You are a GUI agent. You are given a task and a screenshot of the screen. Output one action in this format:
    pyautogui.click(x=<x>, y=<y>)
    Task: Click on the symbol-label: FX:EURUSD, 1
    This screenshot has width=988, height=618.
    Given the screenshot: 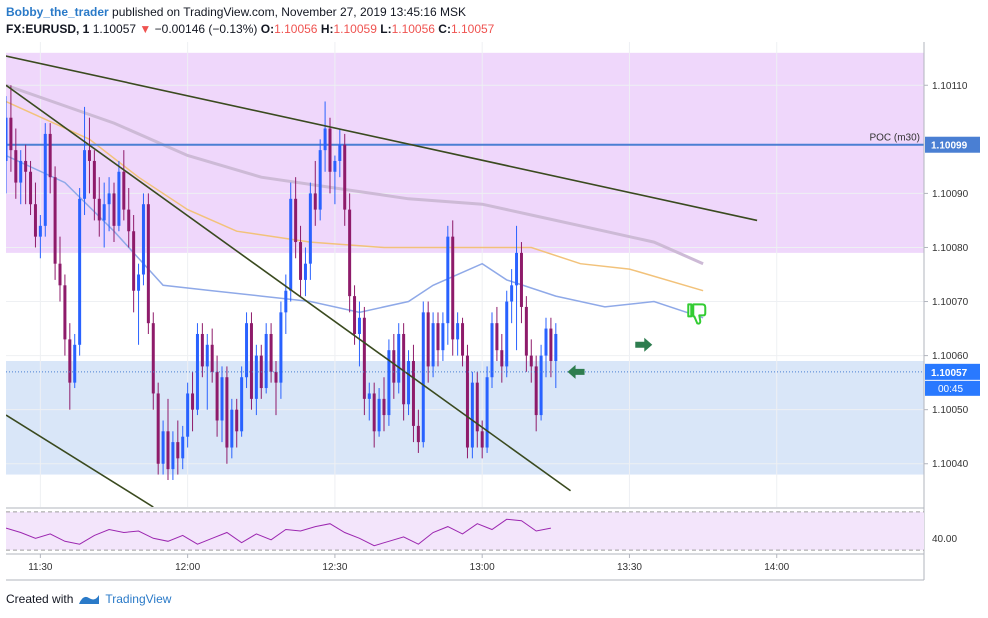 What is the action you would take?
    pyautogui.click(x=48, y=29)
    